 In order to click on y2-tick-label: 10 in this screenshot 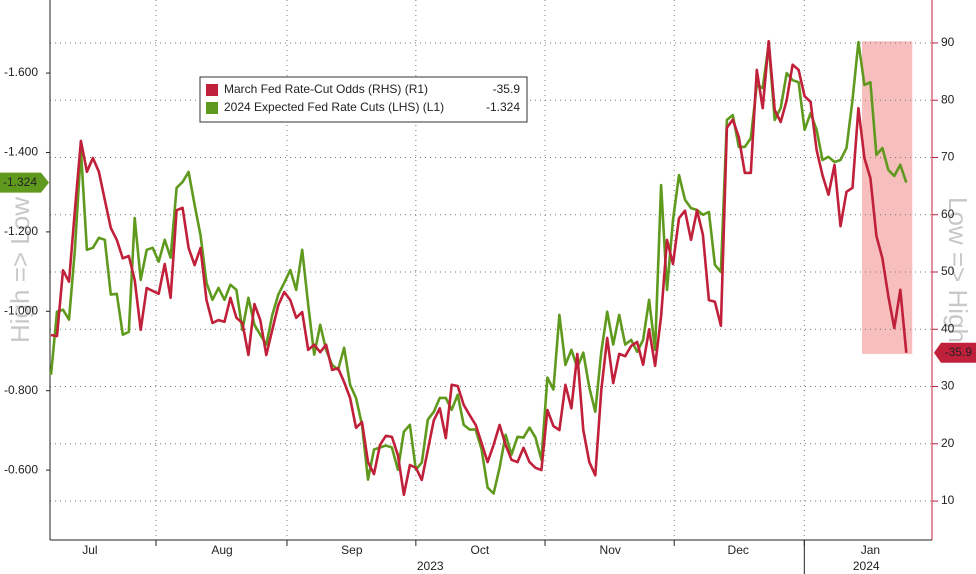, I will do `click(948, 500)`.